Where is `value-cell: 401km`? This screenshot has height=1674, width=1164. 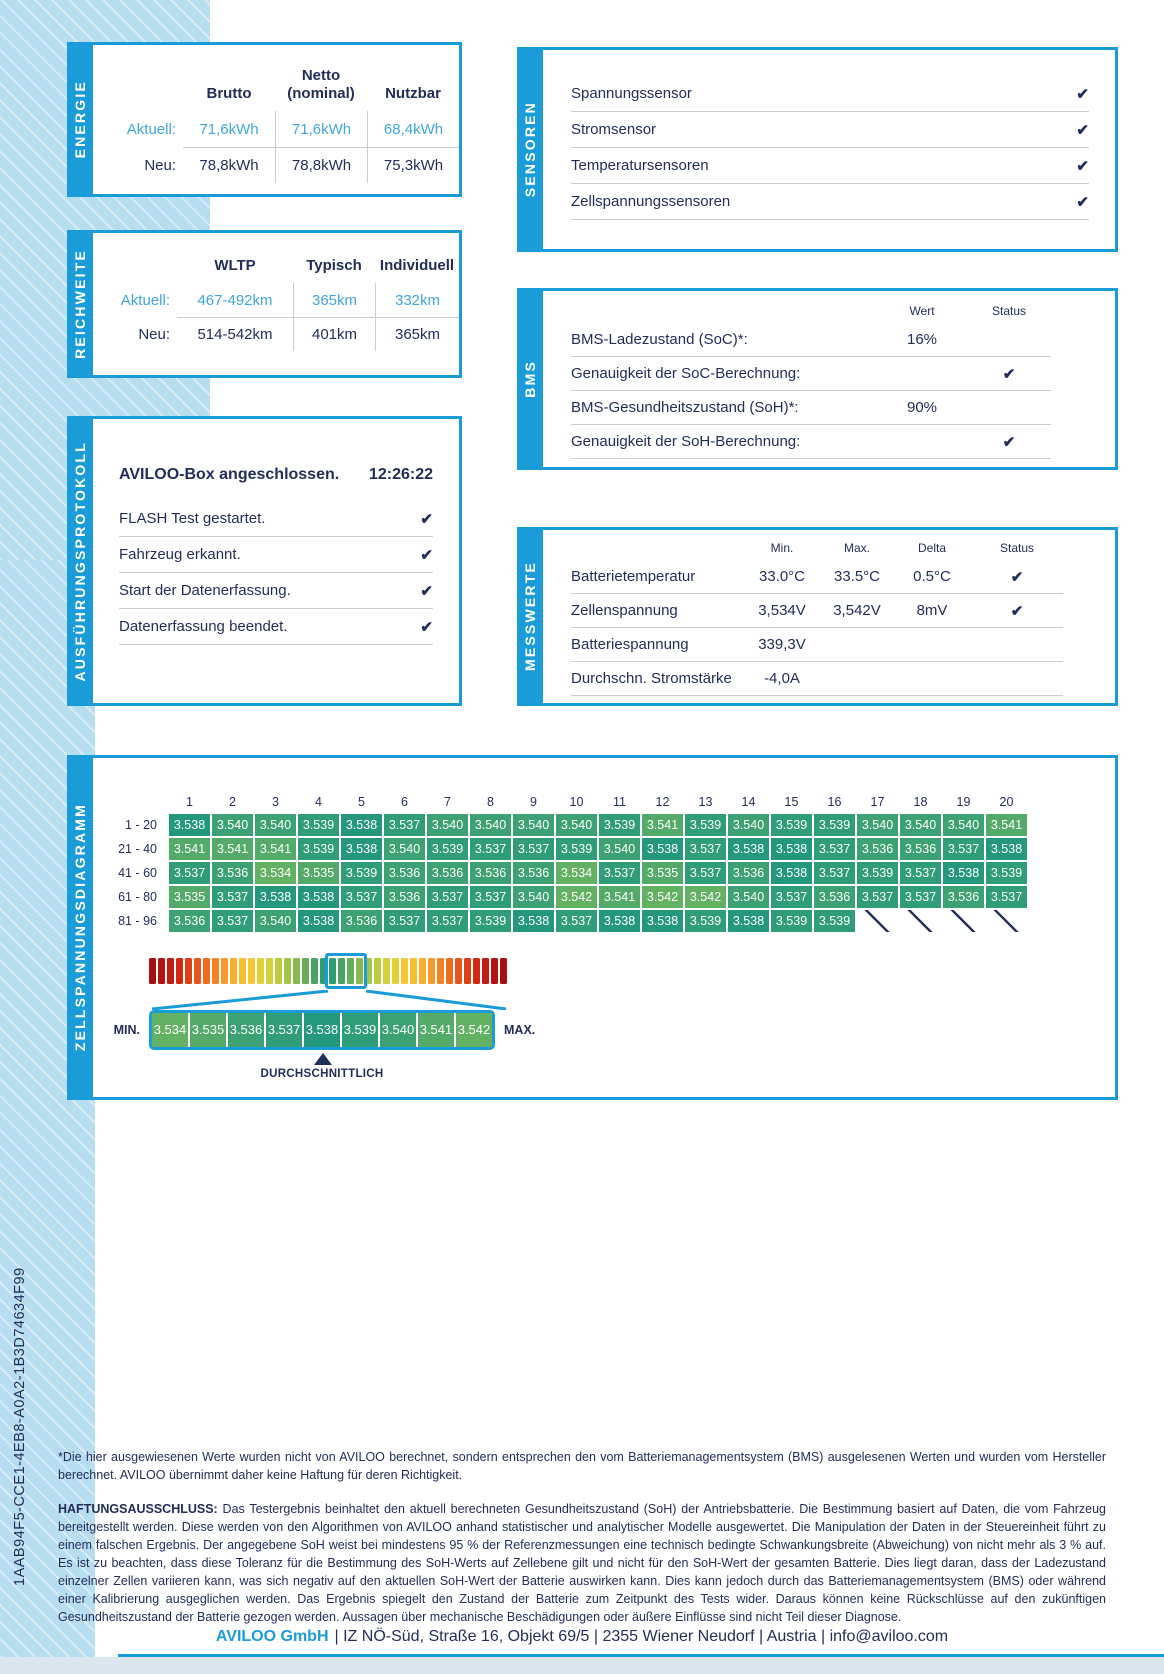 value-cell: 401km is located at coordinates (334, 334).